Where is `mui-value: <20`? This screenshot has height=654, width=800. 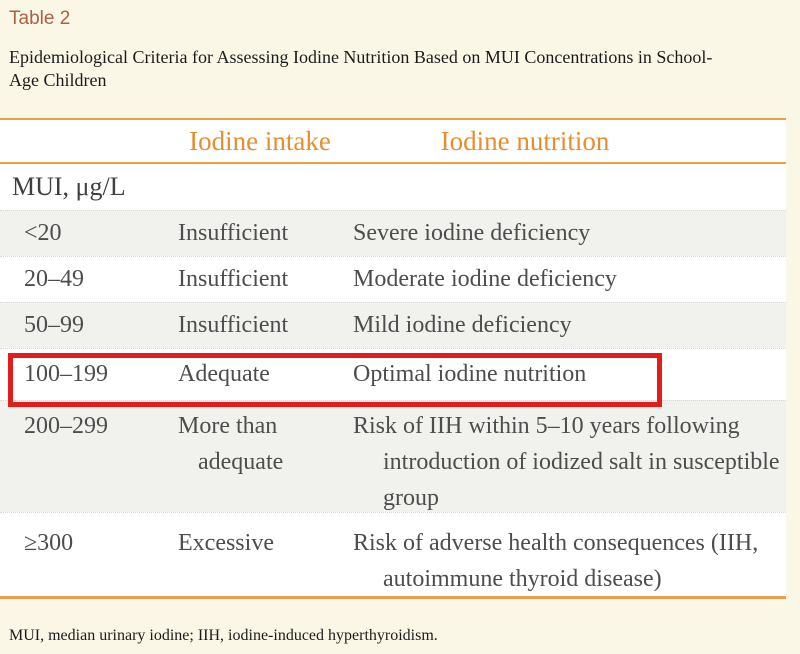
mui-value: <20 is located at coordinates (43, 233).